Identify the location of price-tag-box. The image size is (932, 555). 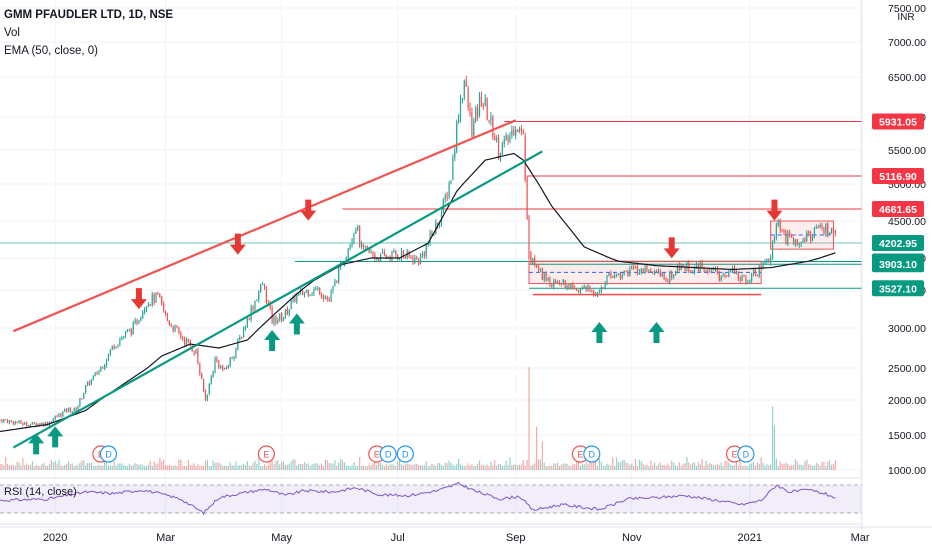
(898, 288).